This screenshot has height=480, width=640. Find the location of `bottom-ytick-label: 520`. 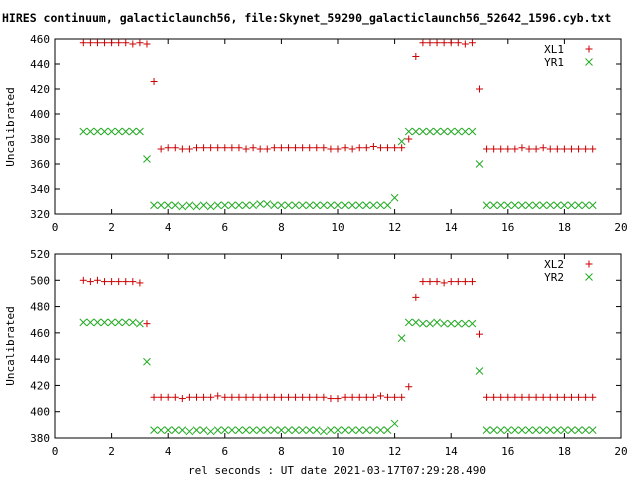

bottom-ytick-label: 520 is located at coordinates (40, 254).